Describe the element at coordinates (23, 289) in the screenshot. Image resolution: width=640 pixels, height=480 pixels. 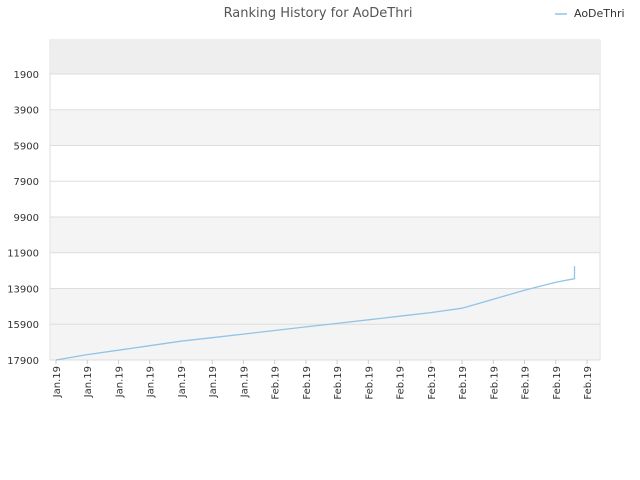
I see `y-tick-label: 13900` at that location.